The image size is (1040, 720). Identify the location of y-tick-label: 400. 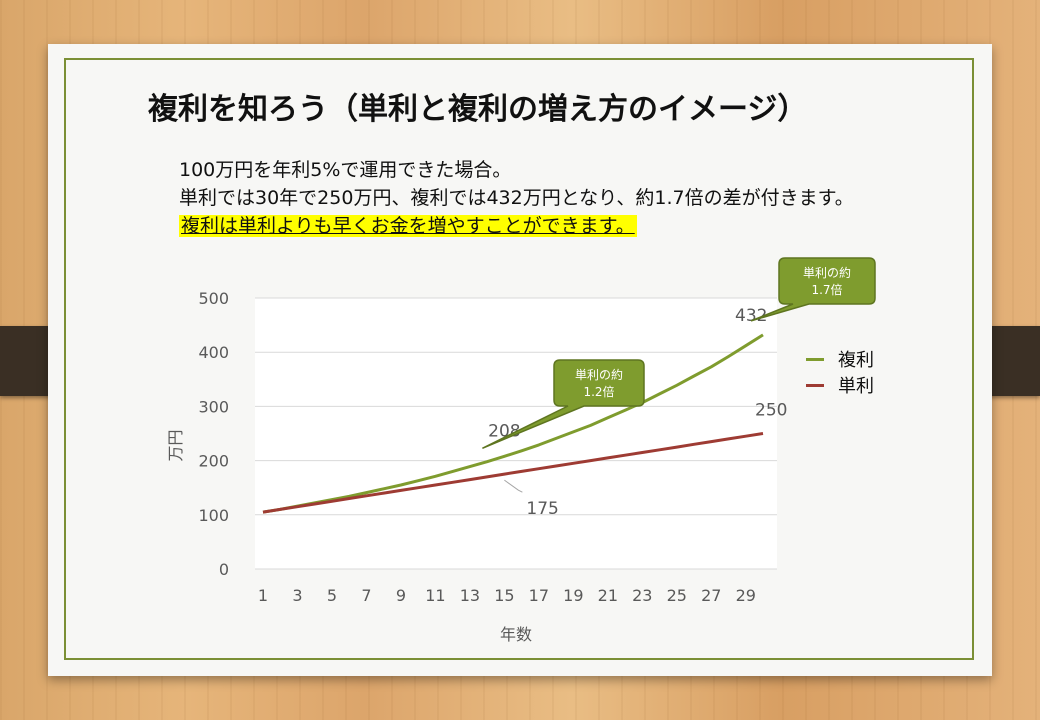
(213, 352).